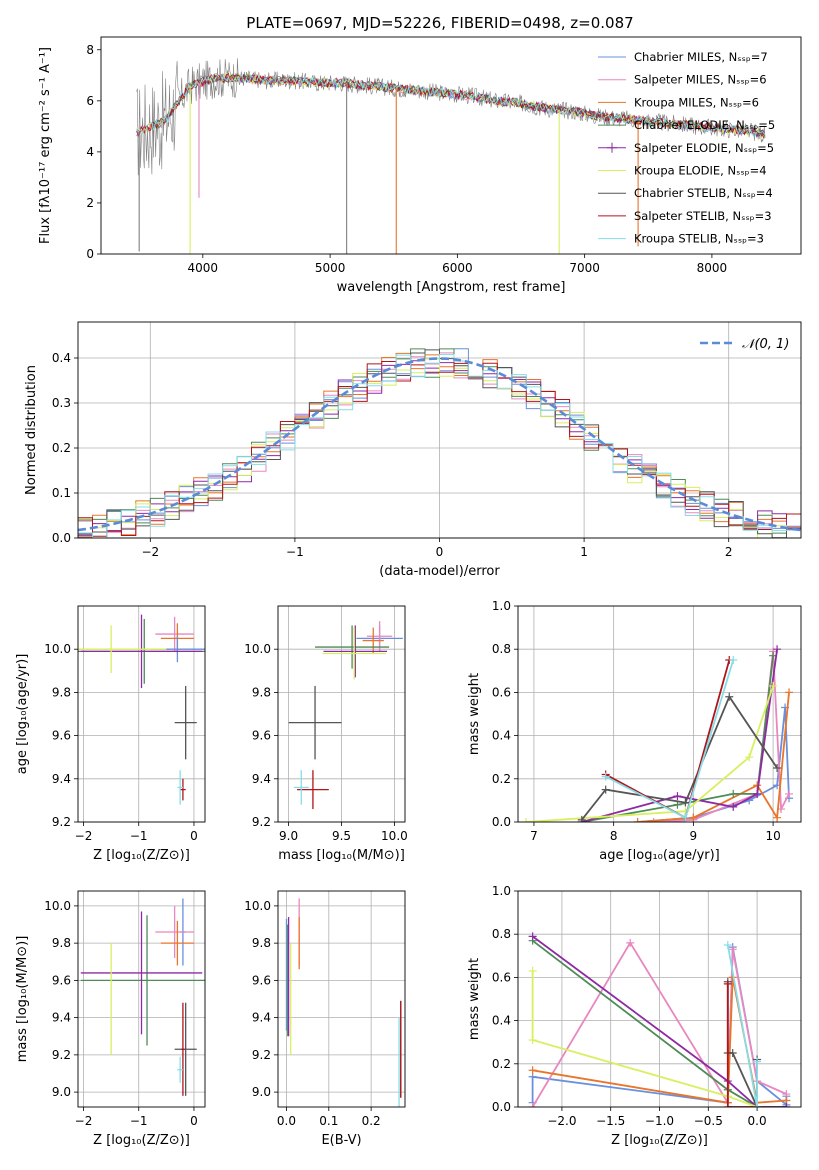 This screenshot has width=819, height=1170. What do you see at coordinates (584, 552) in the screenshot?
I see `x-tick-label: 1` at bounding box center [584, 552].